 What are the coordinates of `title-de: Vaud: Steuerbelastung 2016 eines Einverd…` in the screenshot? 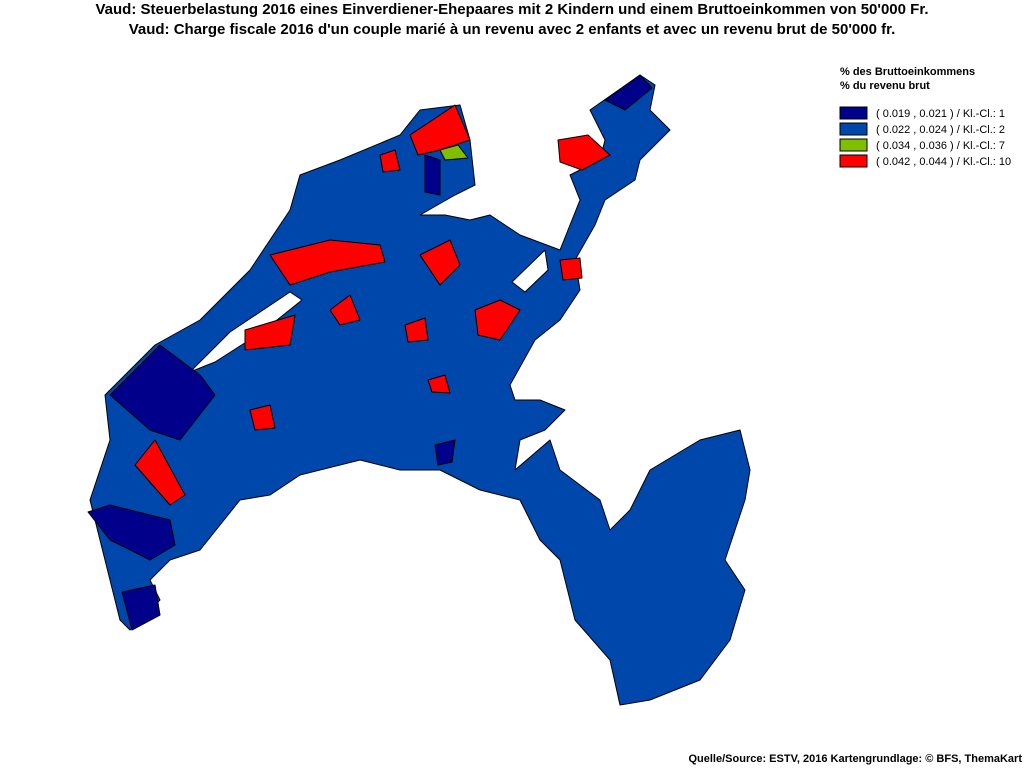 It's located at (512, 9).